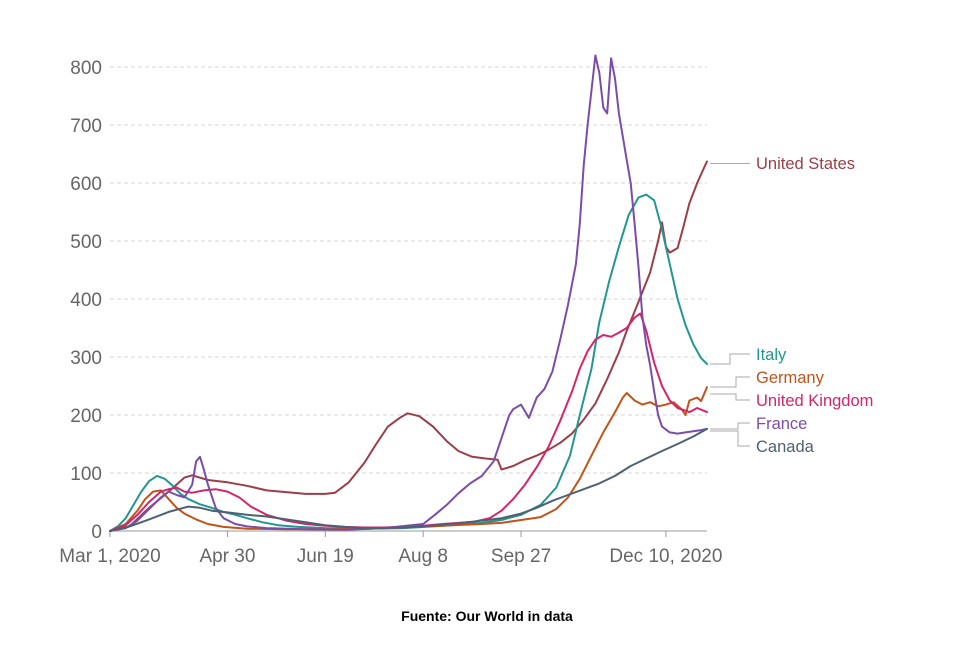 The image size is (974, 668). What do you see at coordinates (771, 355) in the screenshot?
I see `label-italy: Italy` at bounding box center [771, 355].